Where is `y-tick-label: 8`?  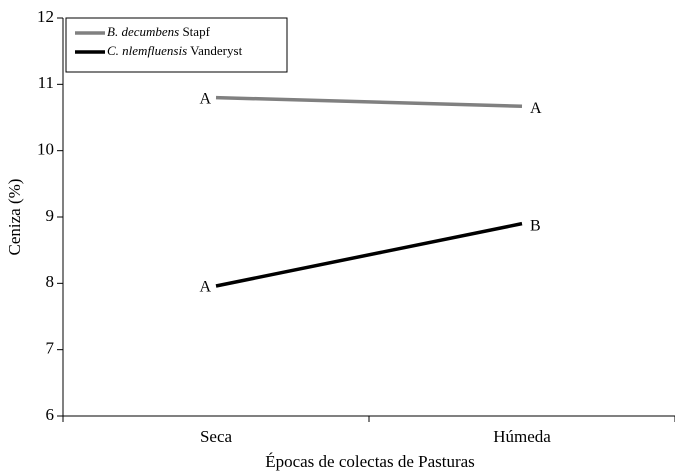
y-tick-label: 8 is located at coordinates (50, 281).